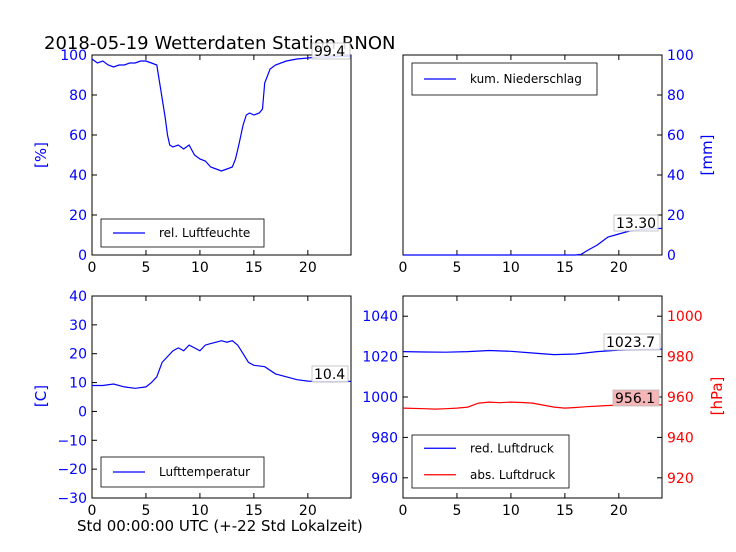 The height and width of the screenshot is (552, 736). I want to click on precipitation-y-tick-label: 60, so click(676, 136).